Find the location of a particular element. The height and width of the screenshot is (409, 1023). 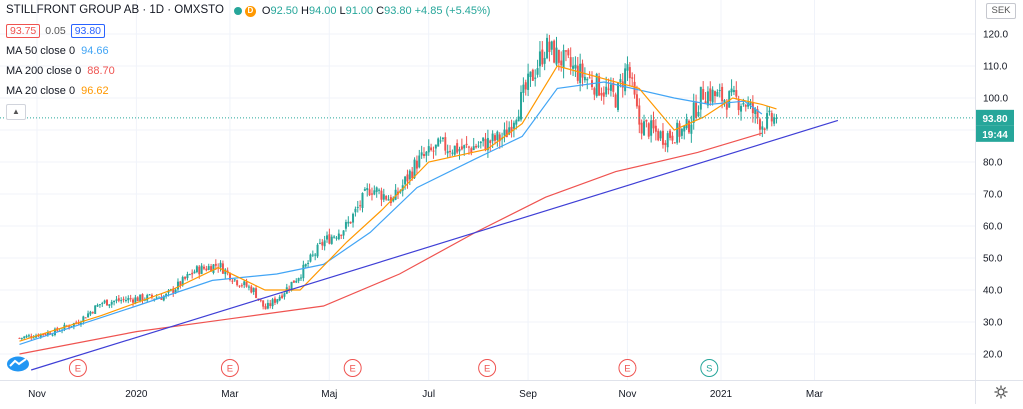

spread-value: 0.05 is located at coordinates (55, 30).